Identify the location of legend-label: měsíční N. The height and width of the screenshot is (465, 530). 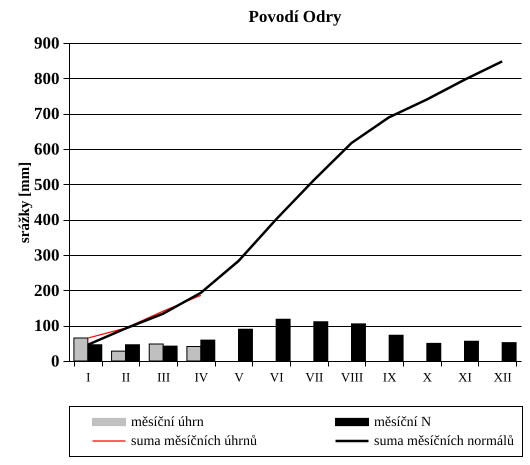
(403, 422).